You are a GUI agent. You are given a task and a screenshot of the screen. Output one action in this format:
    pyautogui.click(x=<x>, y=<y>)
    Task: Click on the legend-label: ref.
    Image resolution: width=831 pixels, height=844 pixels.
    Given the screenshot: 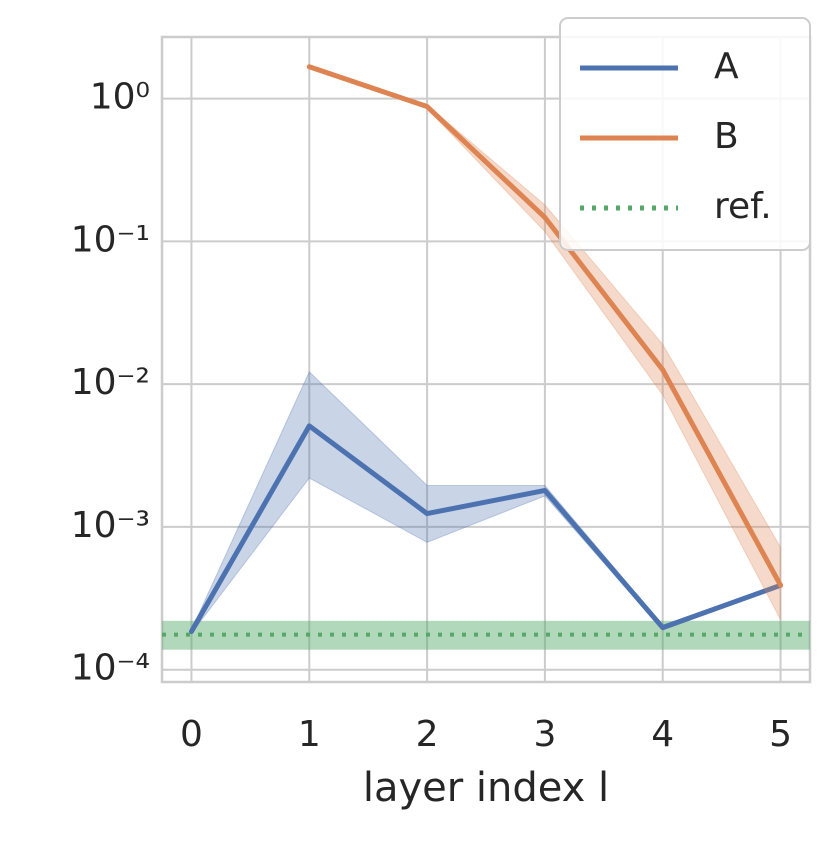 What is the action you would take?
    pyautogui.click(x=743, y=206)
    